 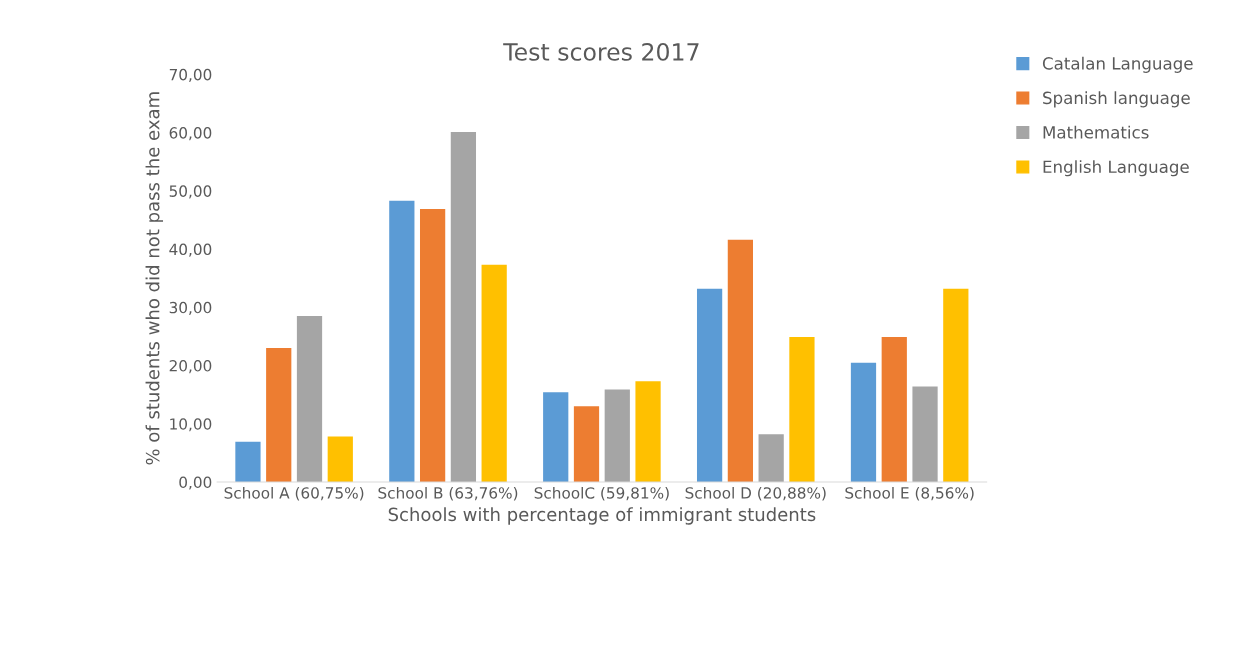 I want to click on legend-label: Catalan Language, so click(x=1117, y=64).